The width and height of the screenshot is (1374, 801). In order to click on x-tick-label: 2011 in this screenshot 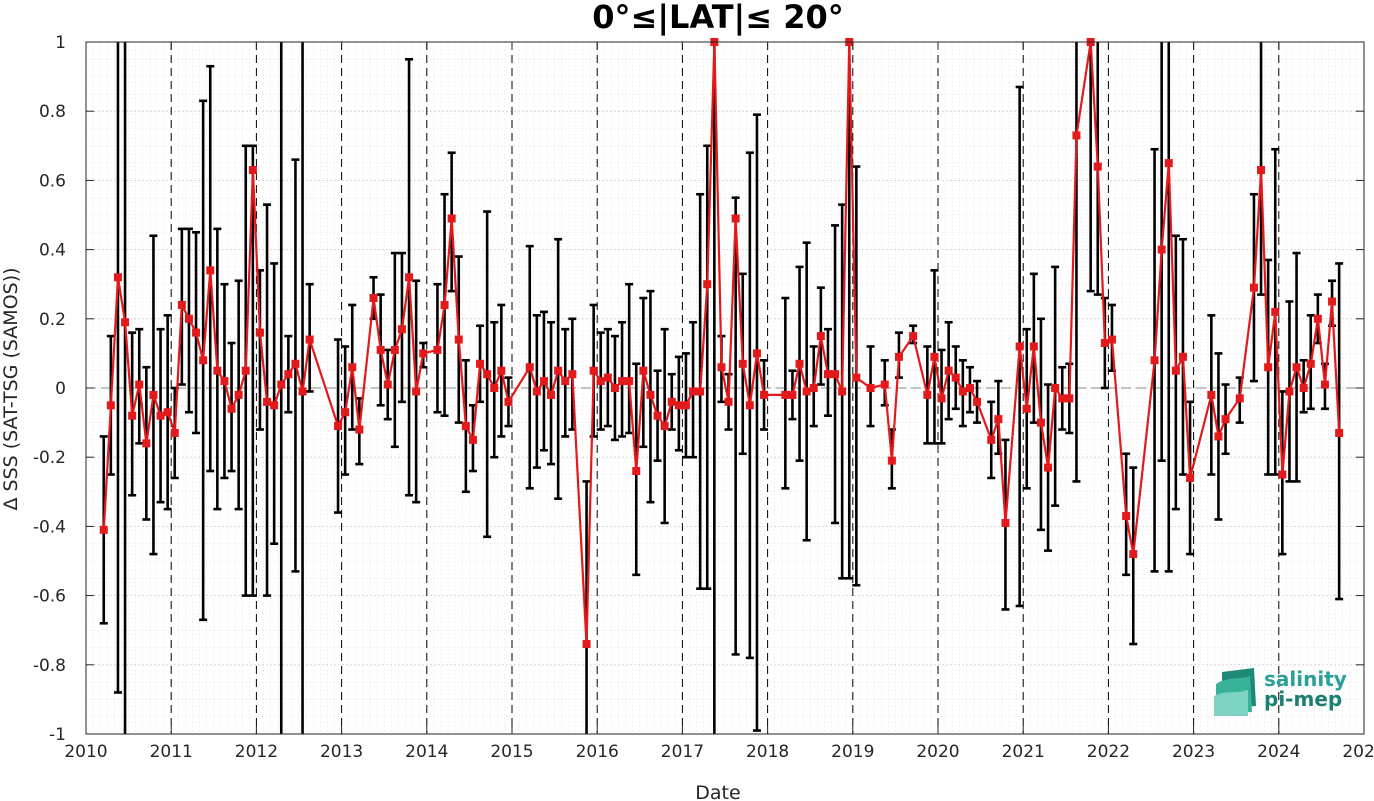, I will do `click(171, 752)`.